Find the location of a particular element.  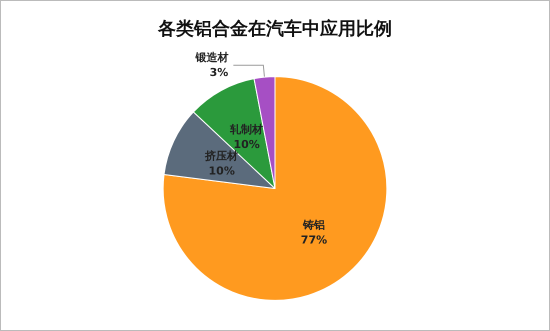

data-label: 3% is located at coordinates (219, 73).